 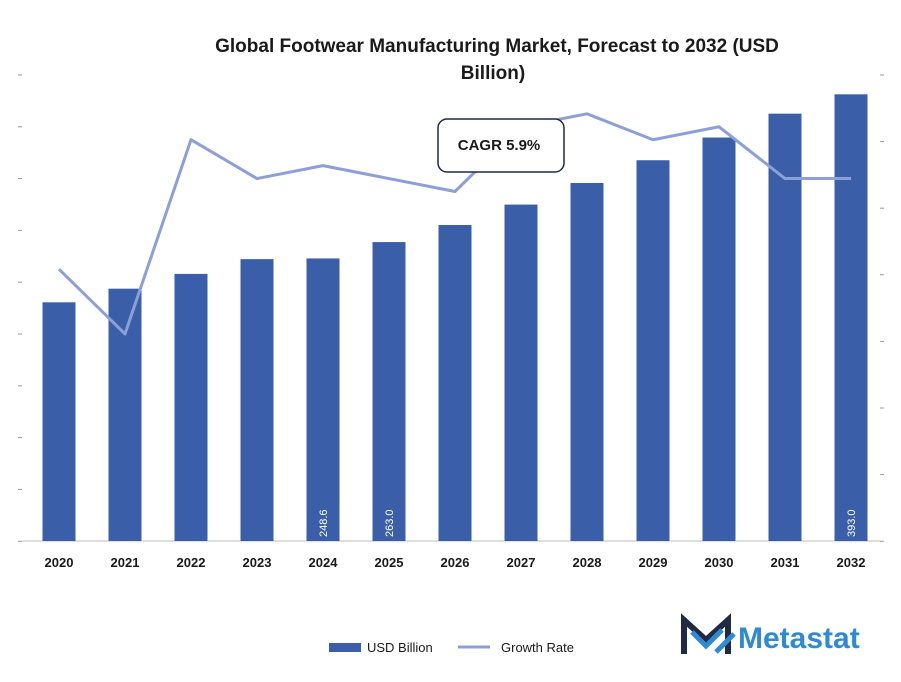 I want to click on bar-2027, so click(x=521, y=372).